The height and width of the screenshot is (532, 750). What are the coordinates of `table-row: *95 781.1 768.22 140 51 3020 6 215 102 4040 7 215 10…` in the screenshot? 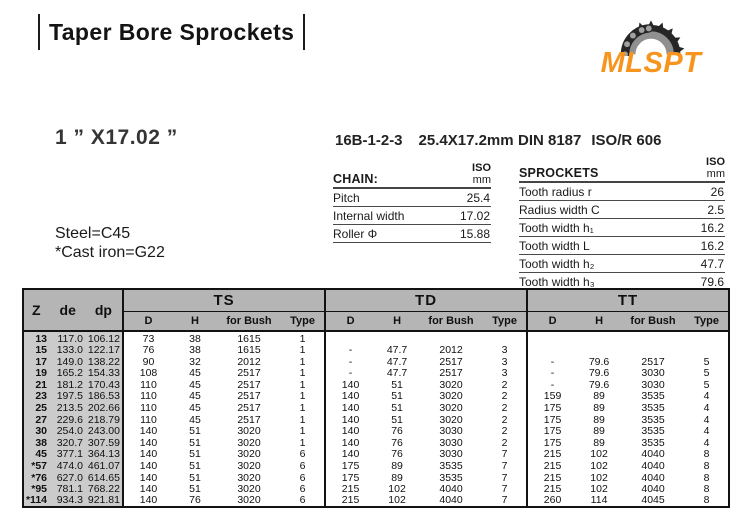 It's located at (376, 489).